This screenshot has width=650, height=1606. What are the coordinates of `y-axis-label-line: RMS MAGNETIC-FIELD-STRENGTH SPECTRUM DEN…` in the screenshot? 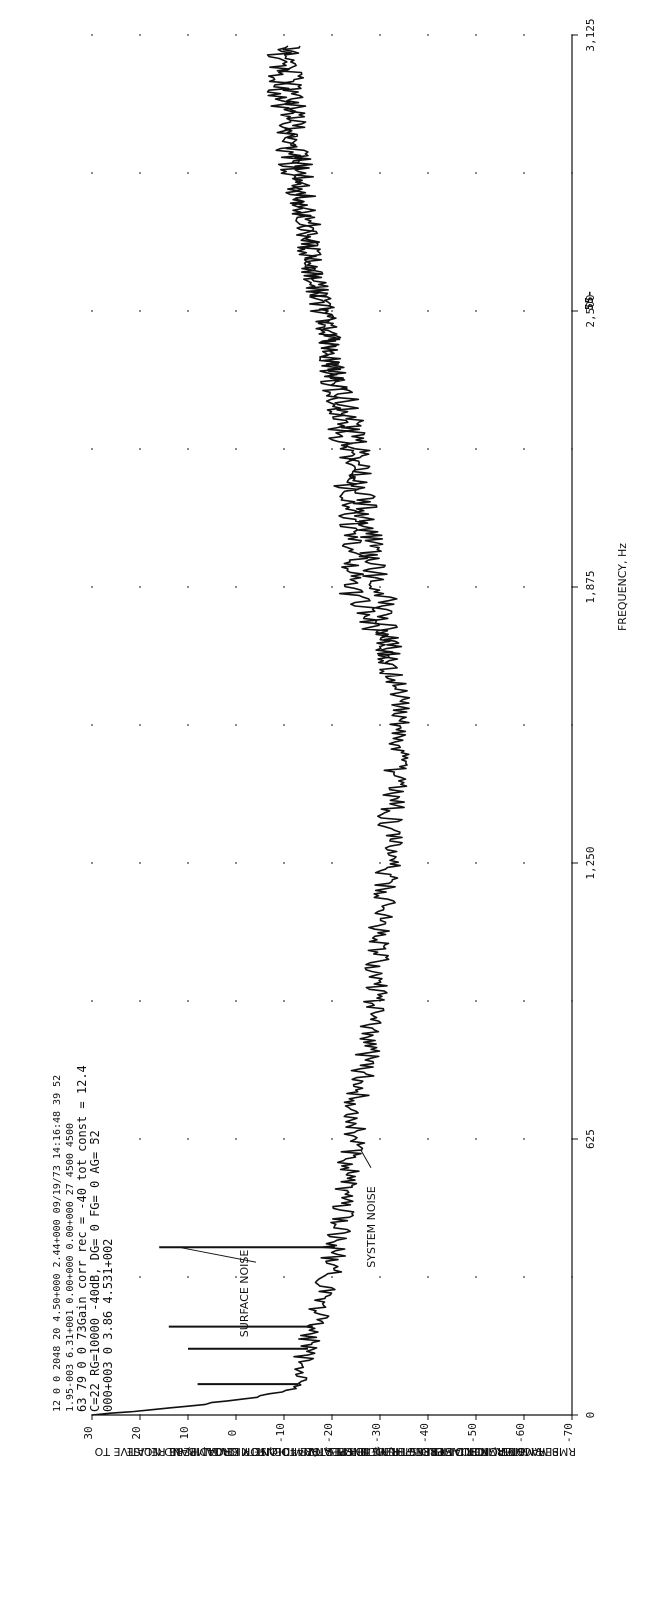 It's located at (318, 1451).